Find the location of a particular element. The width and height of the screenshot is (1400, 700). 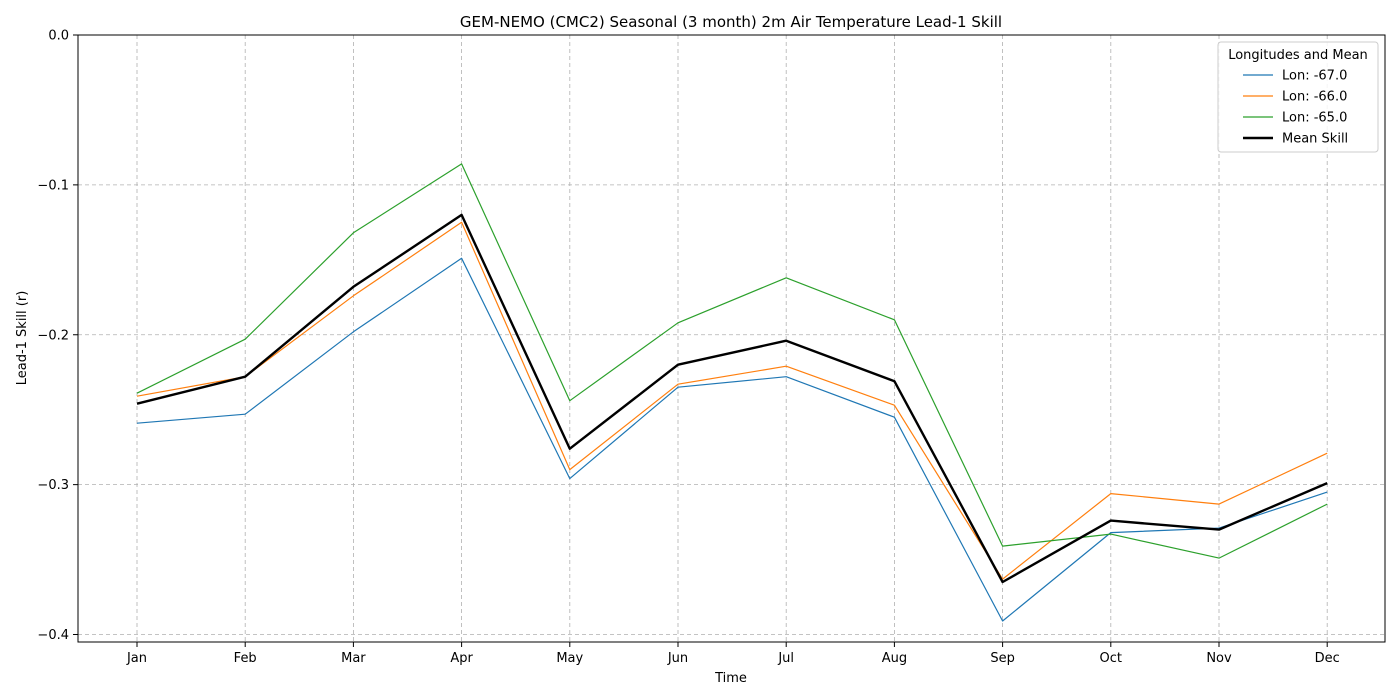

y-axis: 0.0 −0.1 −0.2 −0.3 −0.4 is located at coordinates (57, 336).